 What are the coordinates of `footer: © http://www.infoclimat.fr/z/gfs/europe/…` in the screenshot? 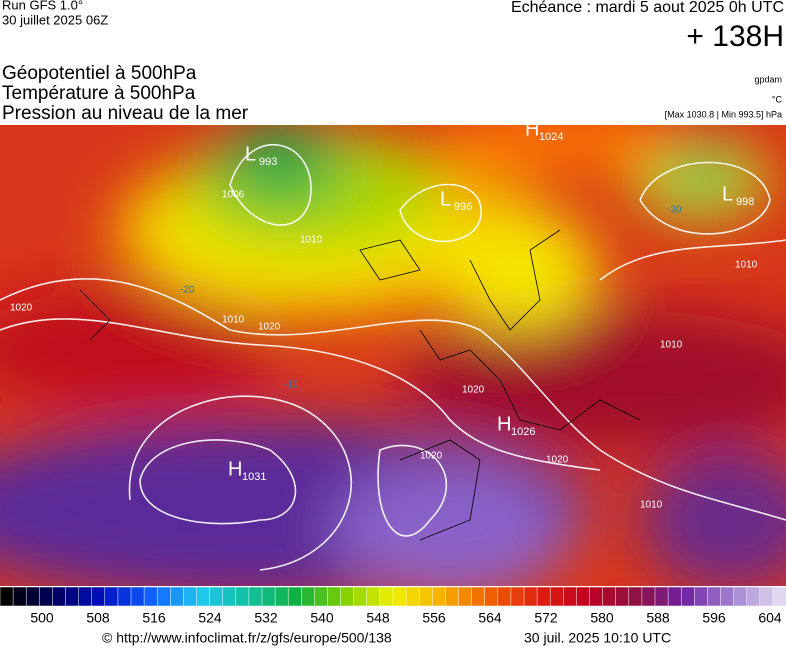 It's located at (386, 638).